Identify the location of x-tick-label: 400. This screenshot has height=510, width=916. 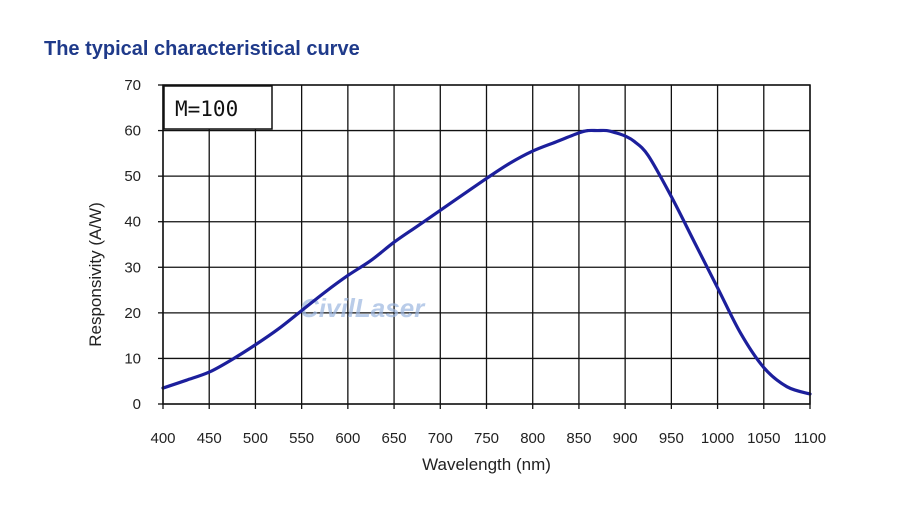
(162, 438).